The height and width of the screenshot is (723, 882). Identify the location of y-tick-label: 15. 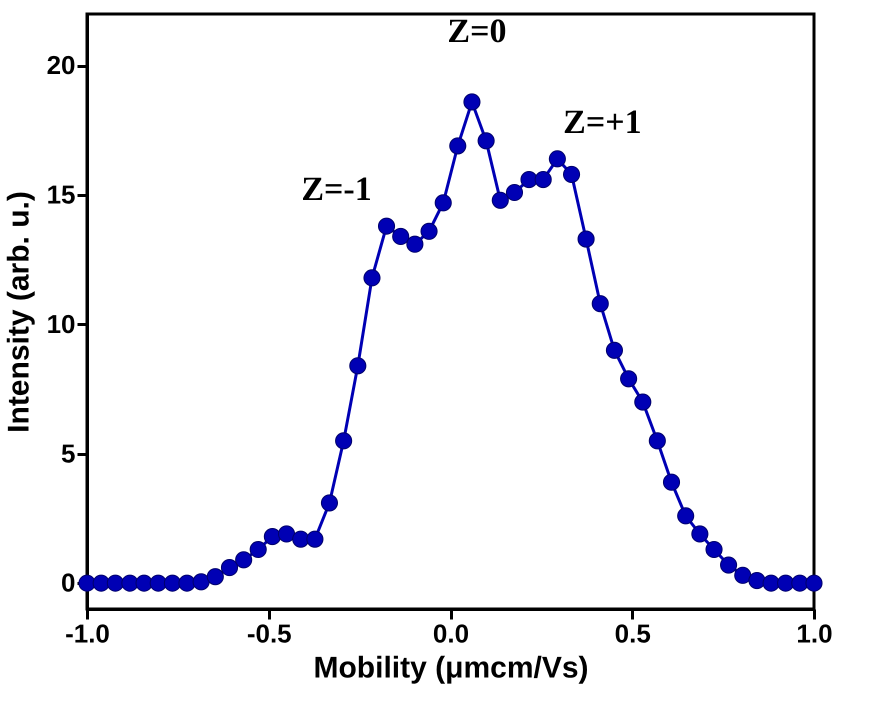
(61, 195).